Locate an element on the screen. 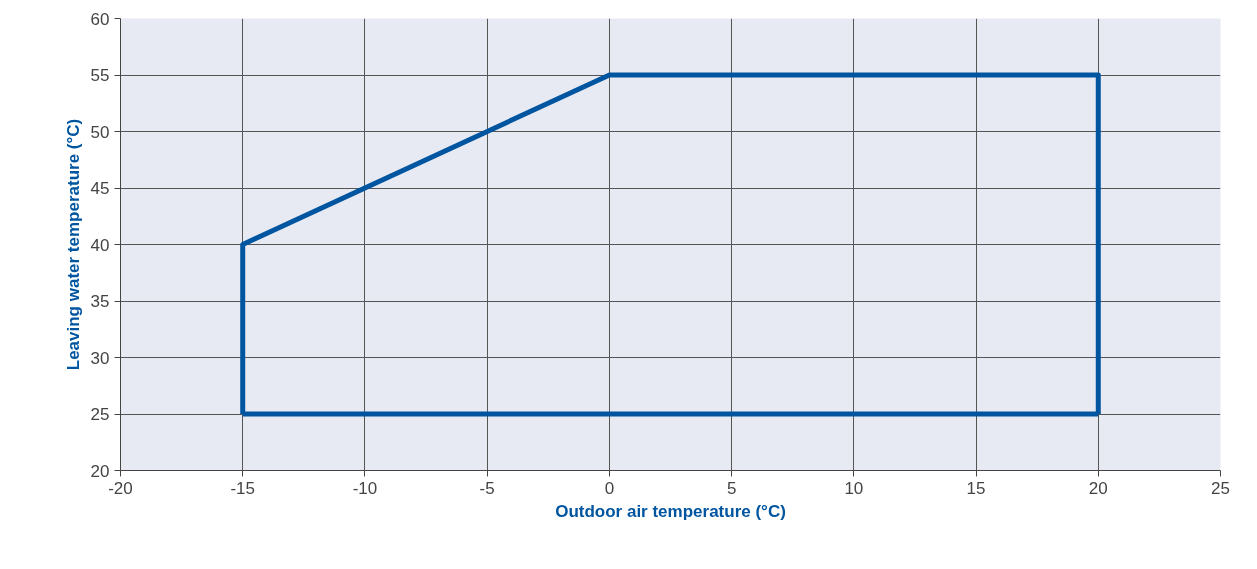  y-tick-label: 35 is located at coordinates (100, 301).